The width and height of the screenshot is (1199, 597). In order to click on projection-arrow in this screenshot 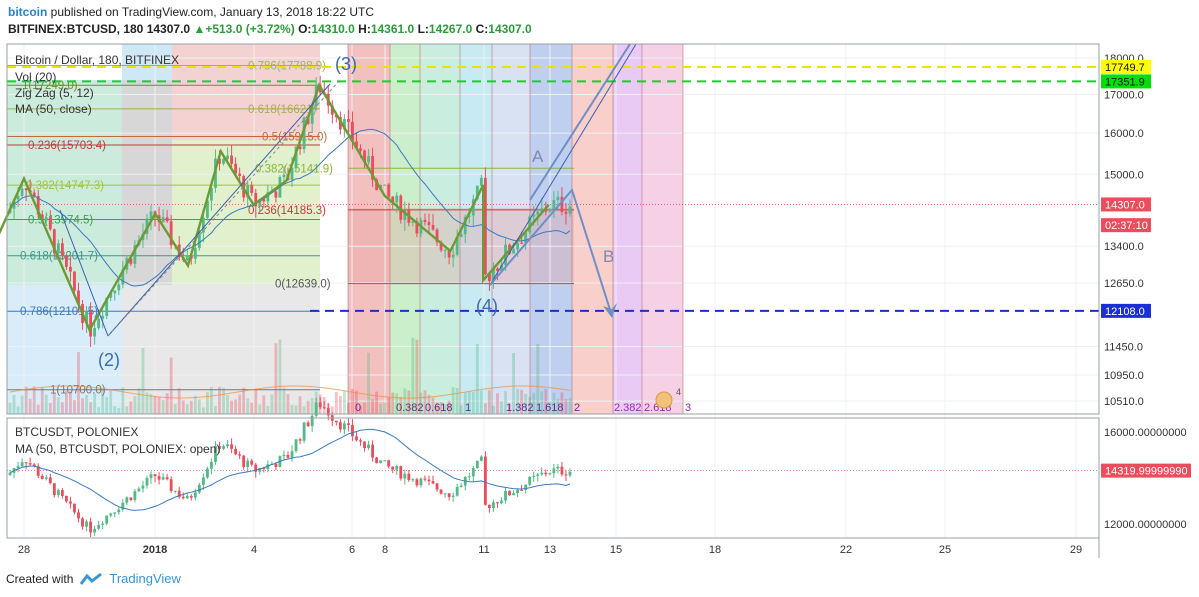, I will do `click(551, 252)`.